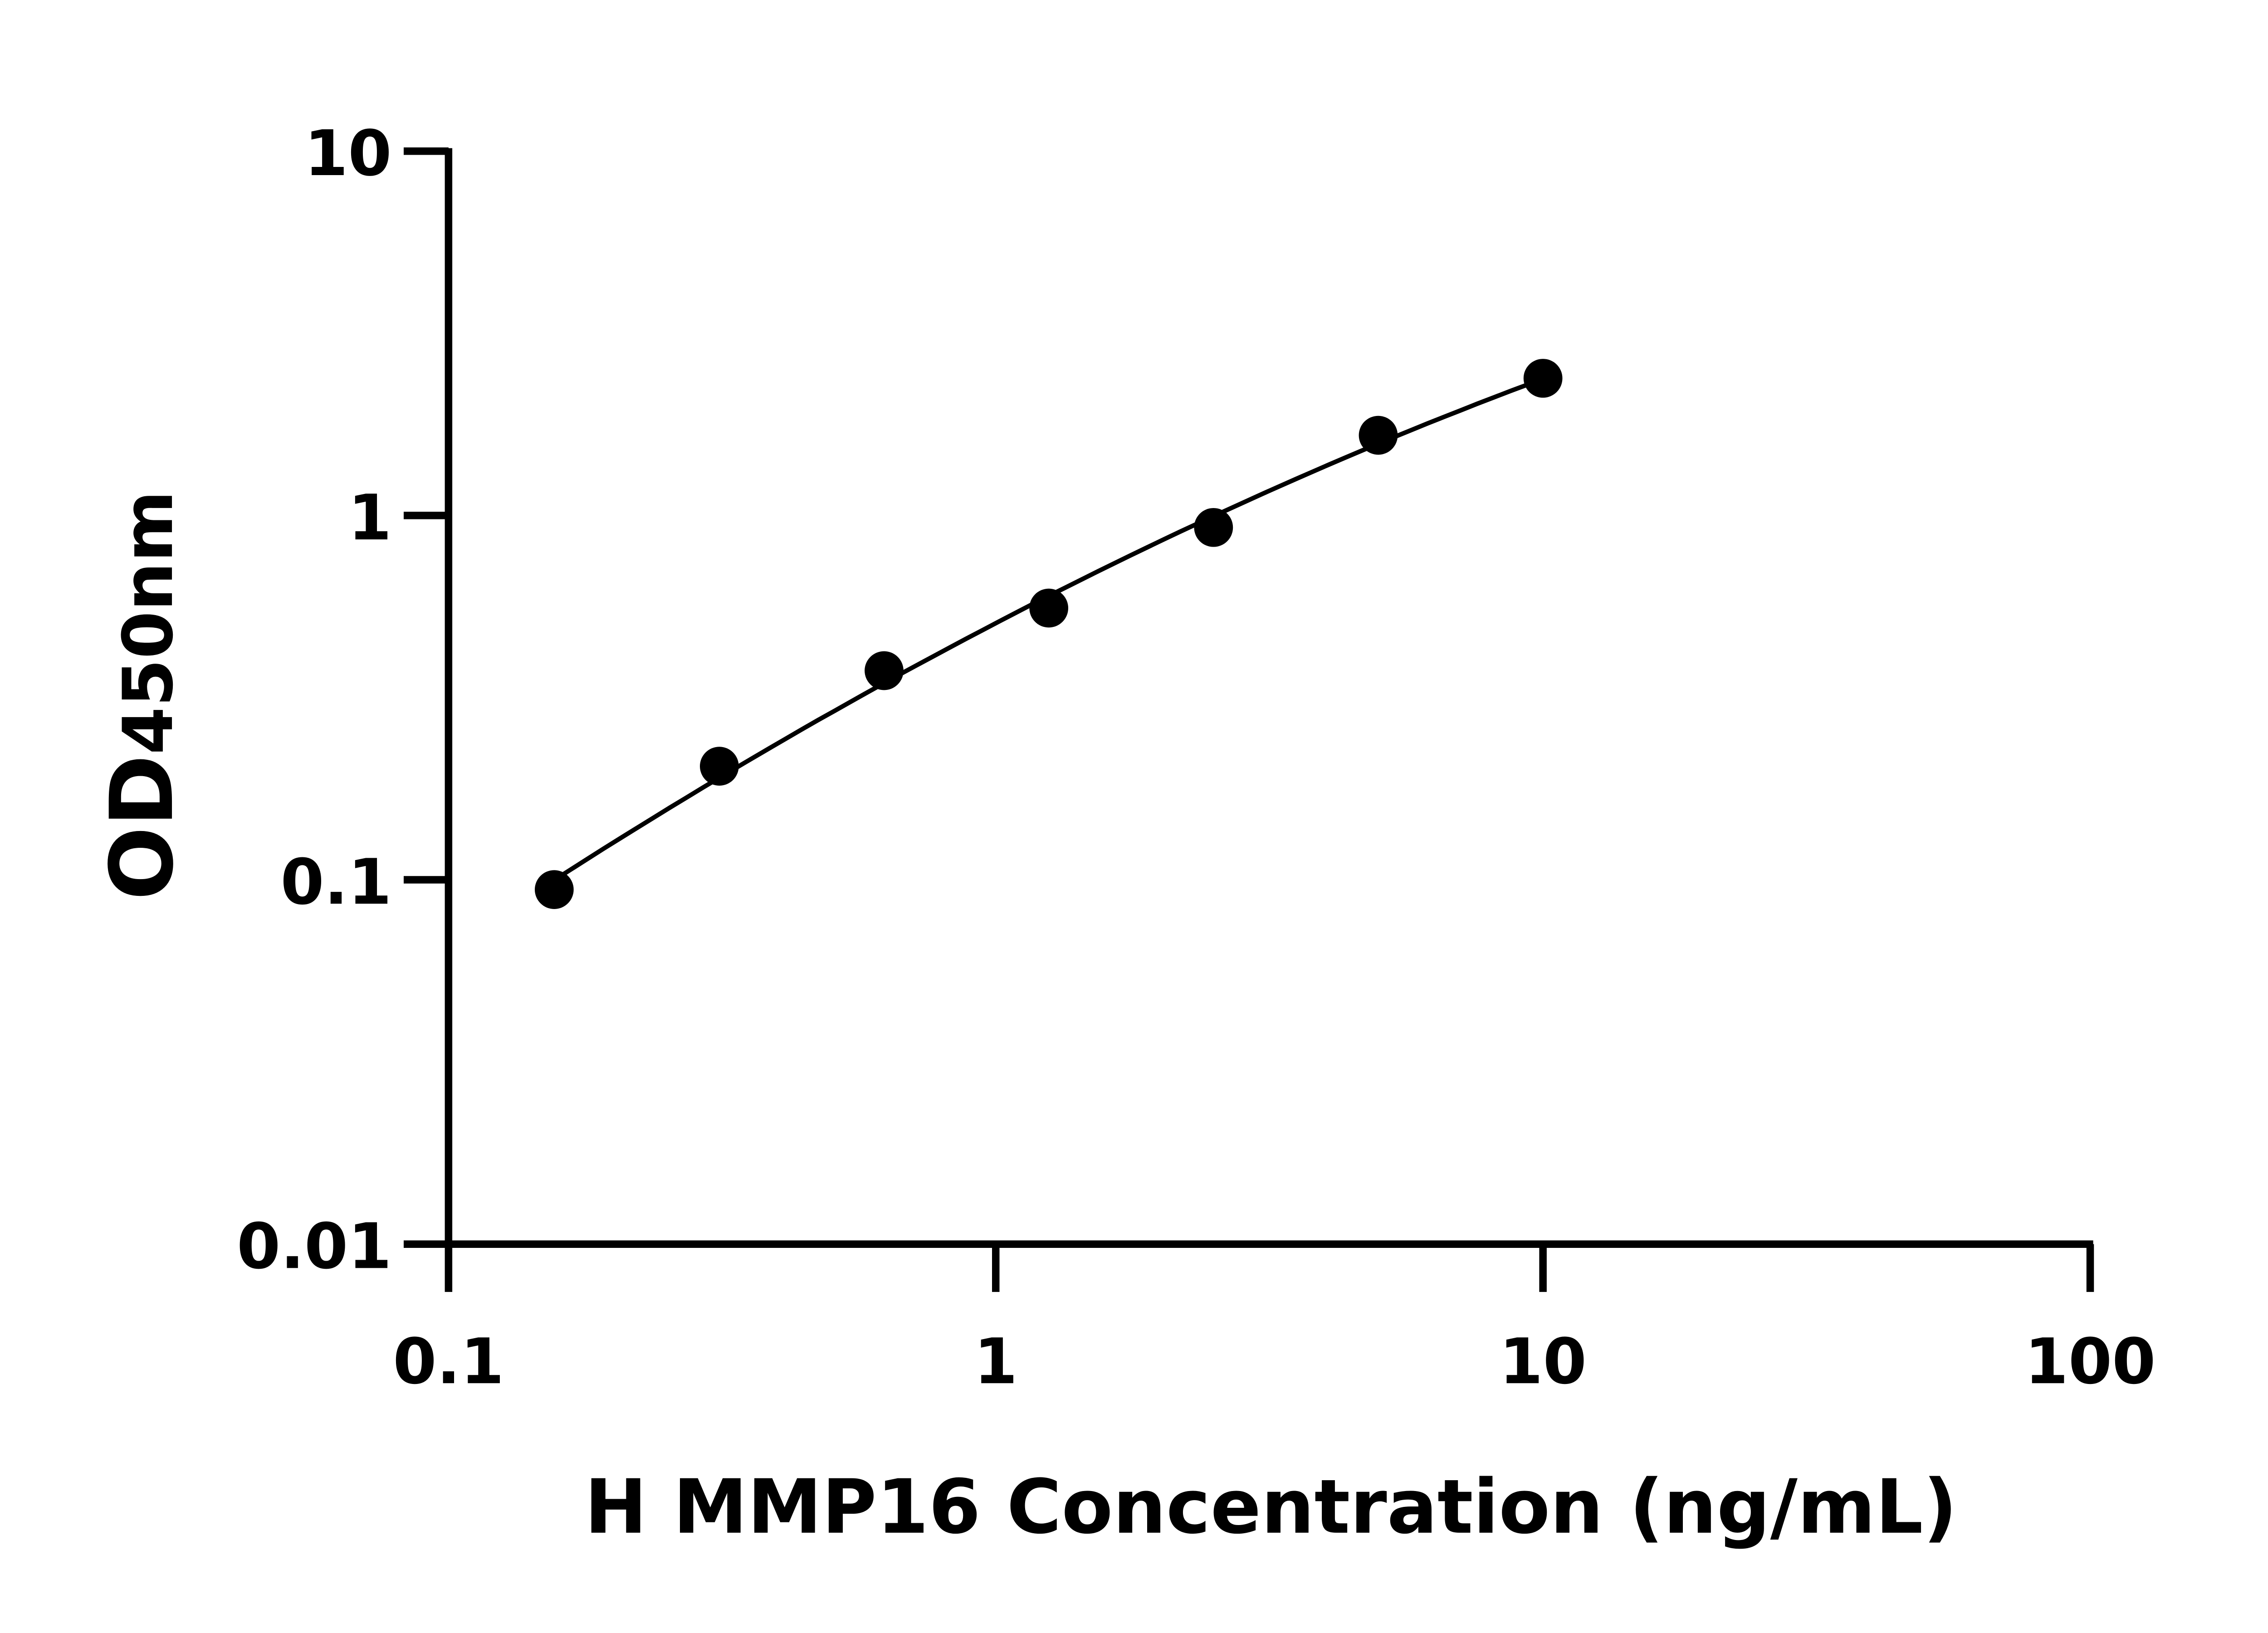 This screenshot has width=2268, height=1633. I want to click on fit-curve, so click(1049, 629).